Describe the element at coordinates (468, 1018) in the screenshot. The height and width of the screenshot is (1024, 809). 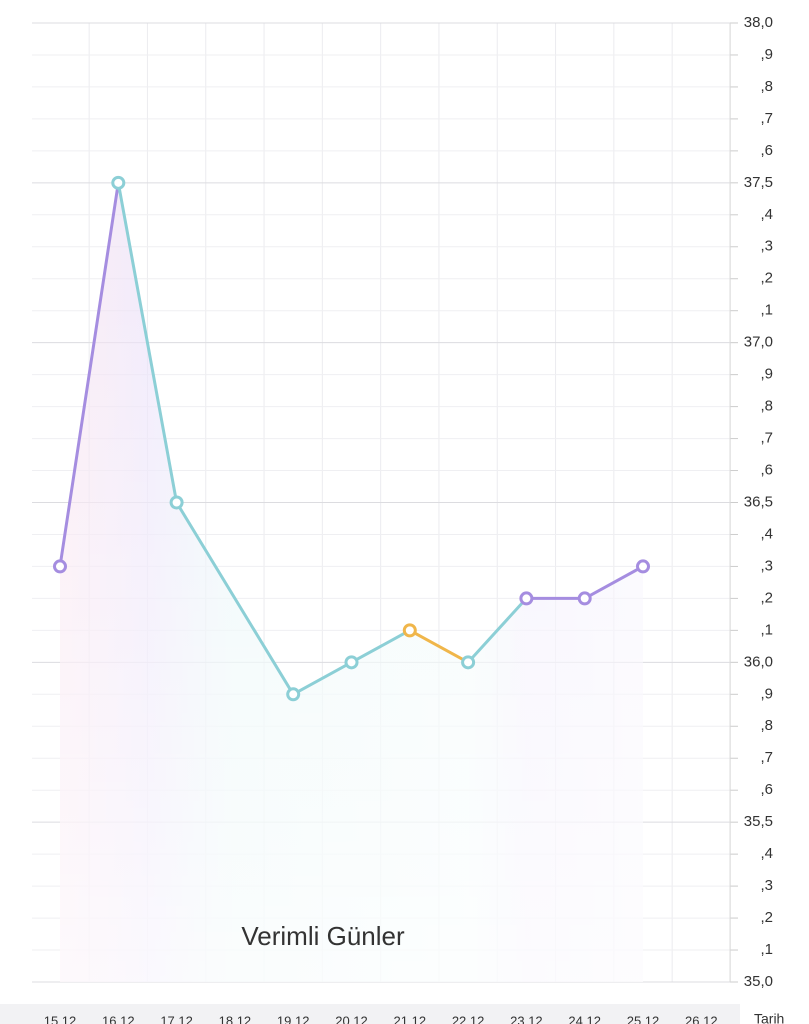
I see `x-tick-label: 22.12` at that location.